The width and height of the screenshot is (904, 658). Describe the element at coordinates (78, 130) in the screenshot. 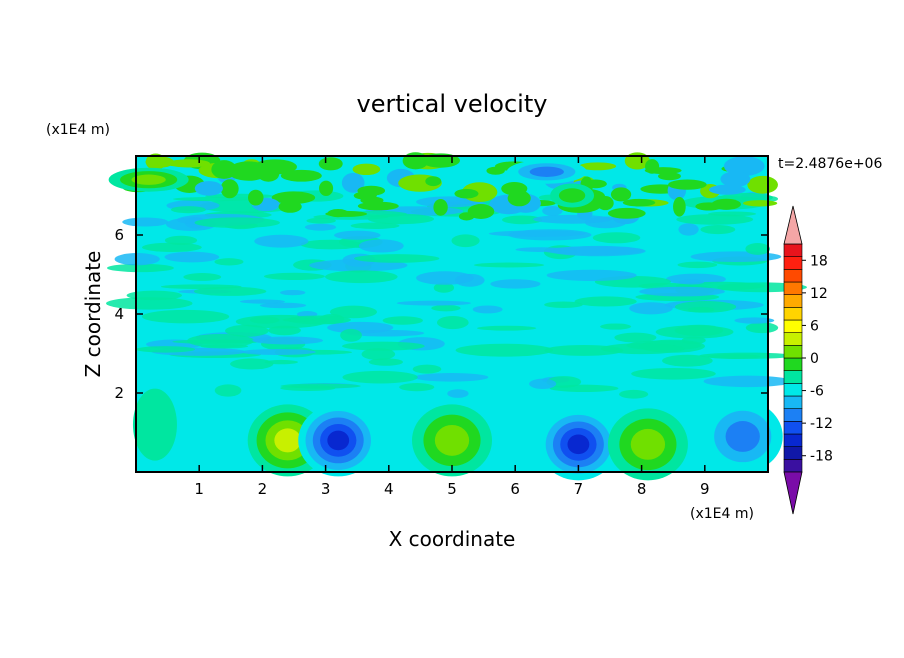

I see `y-unit-label: (x1E4 m)` at that location.